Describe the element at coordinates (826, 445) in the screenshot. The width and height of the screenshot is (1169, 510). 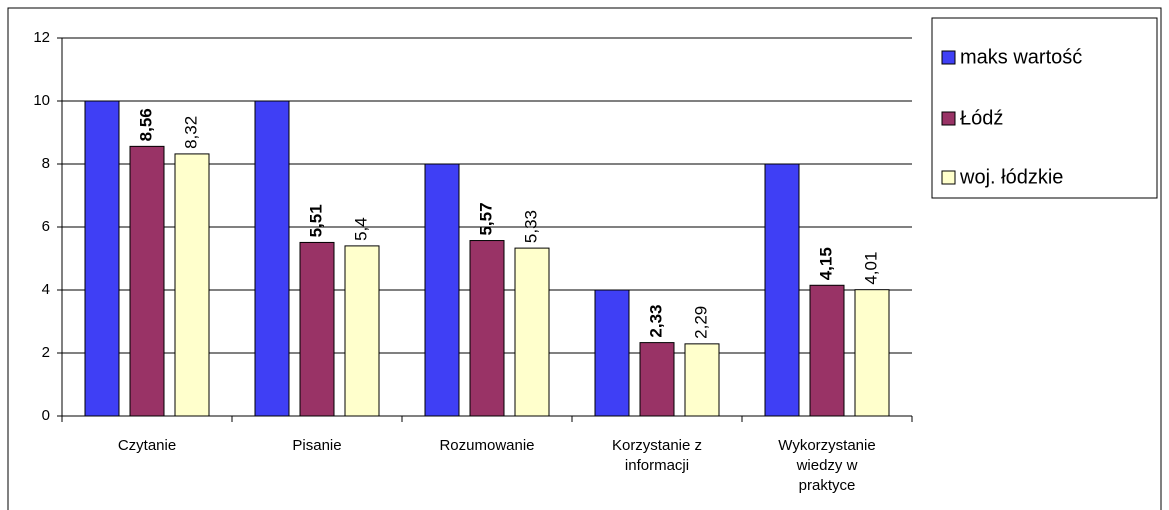
I see `x-tick-line: Wykorzystanie` at that location.